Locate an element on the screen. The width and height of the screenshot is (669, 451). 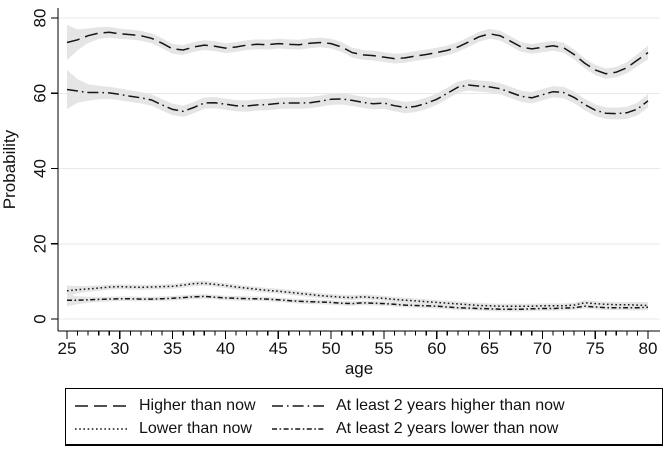
y-axis-label: Probability is located at coordinates (9, 169).